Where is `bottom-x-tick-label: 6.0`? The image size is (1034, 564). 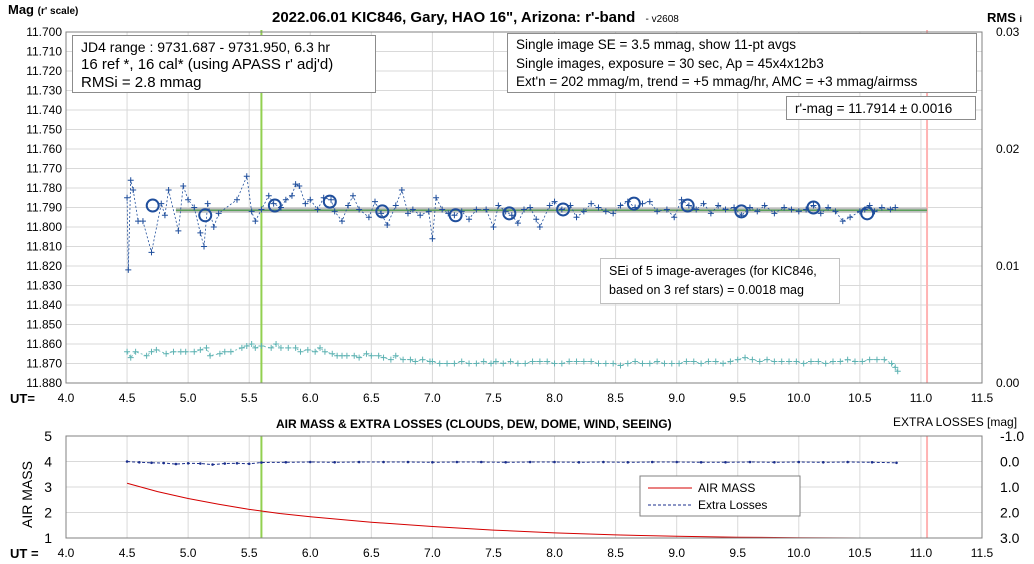
bottom-x-tick-label: 6.0 is located at coordinates (310, 553).